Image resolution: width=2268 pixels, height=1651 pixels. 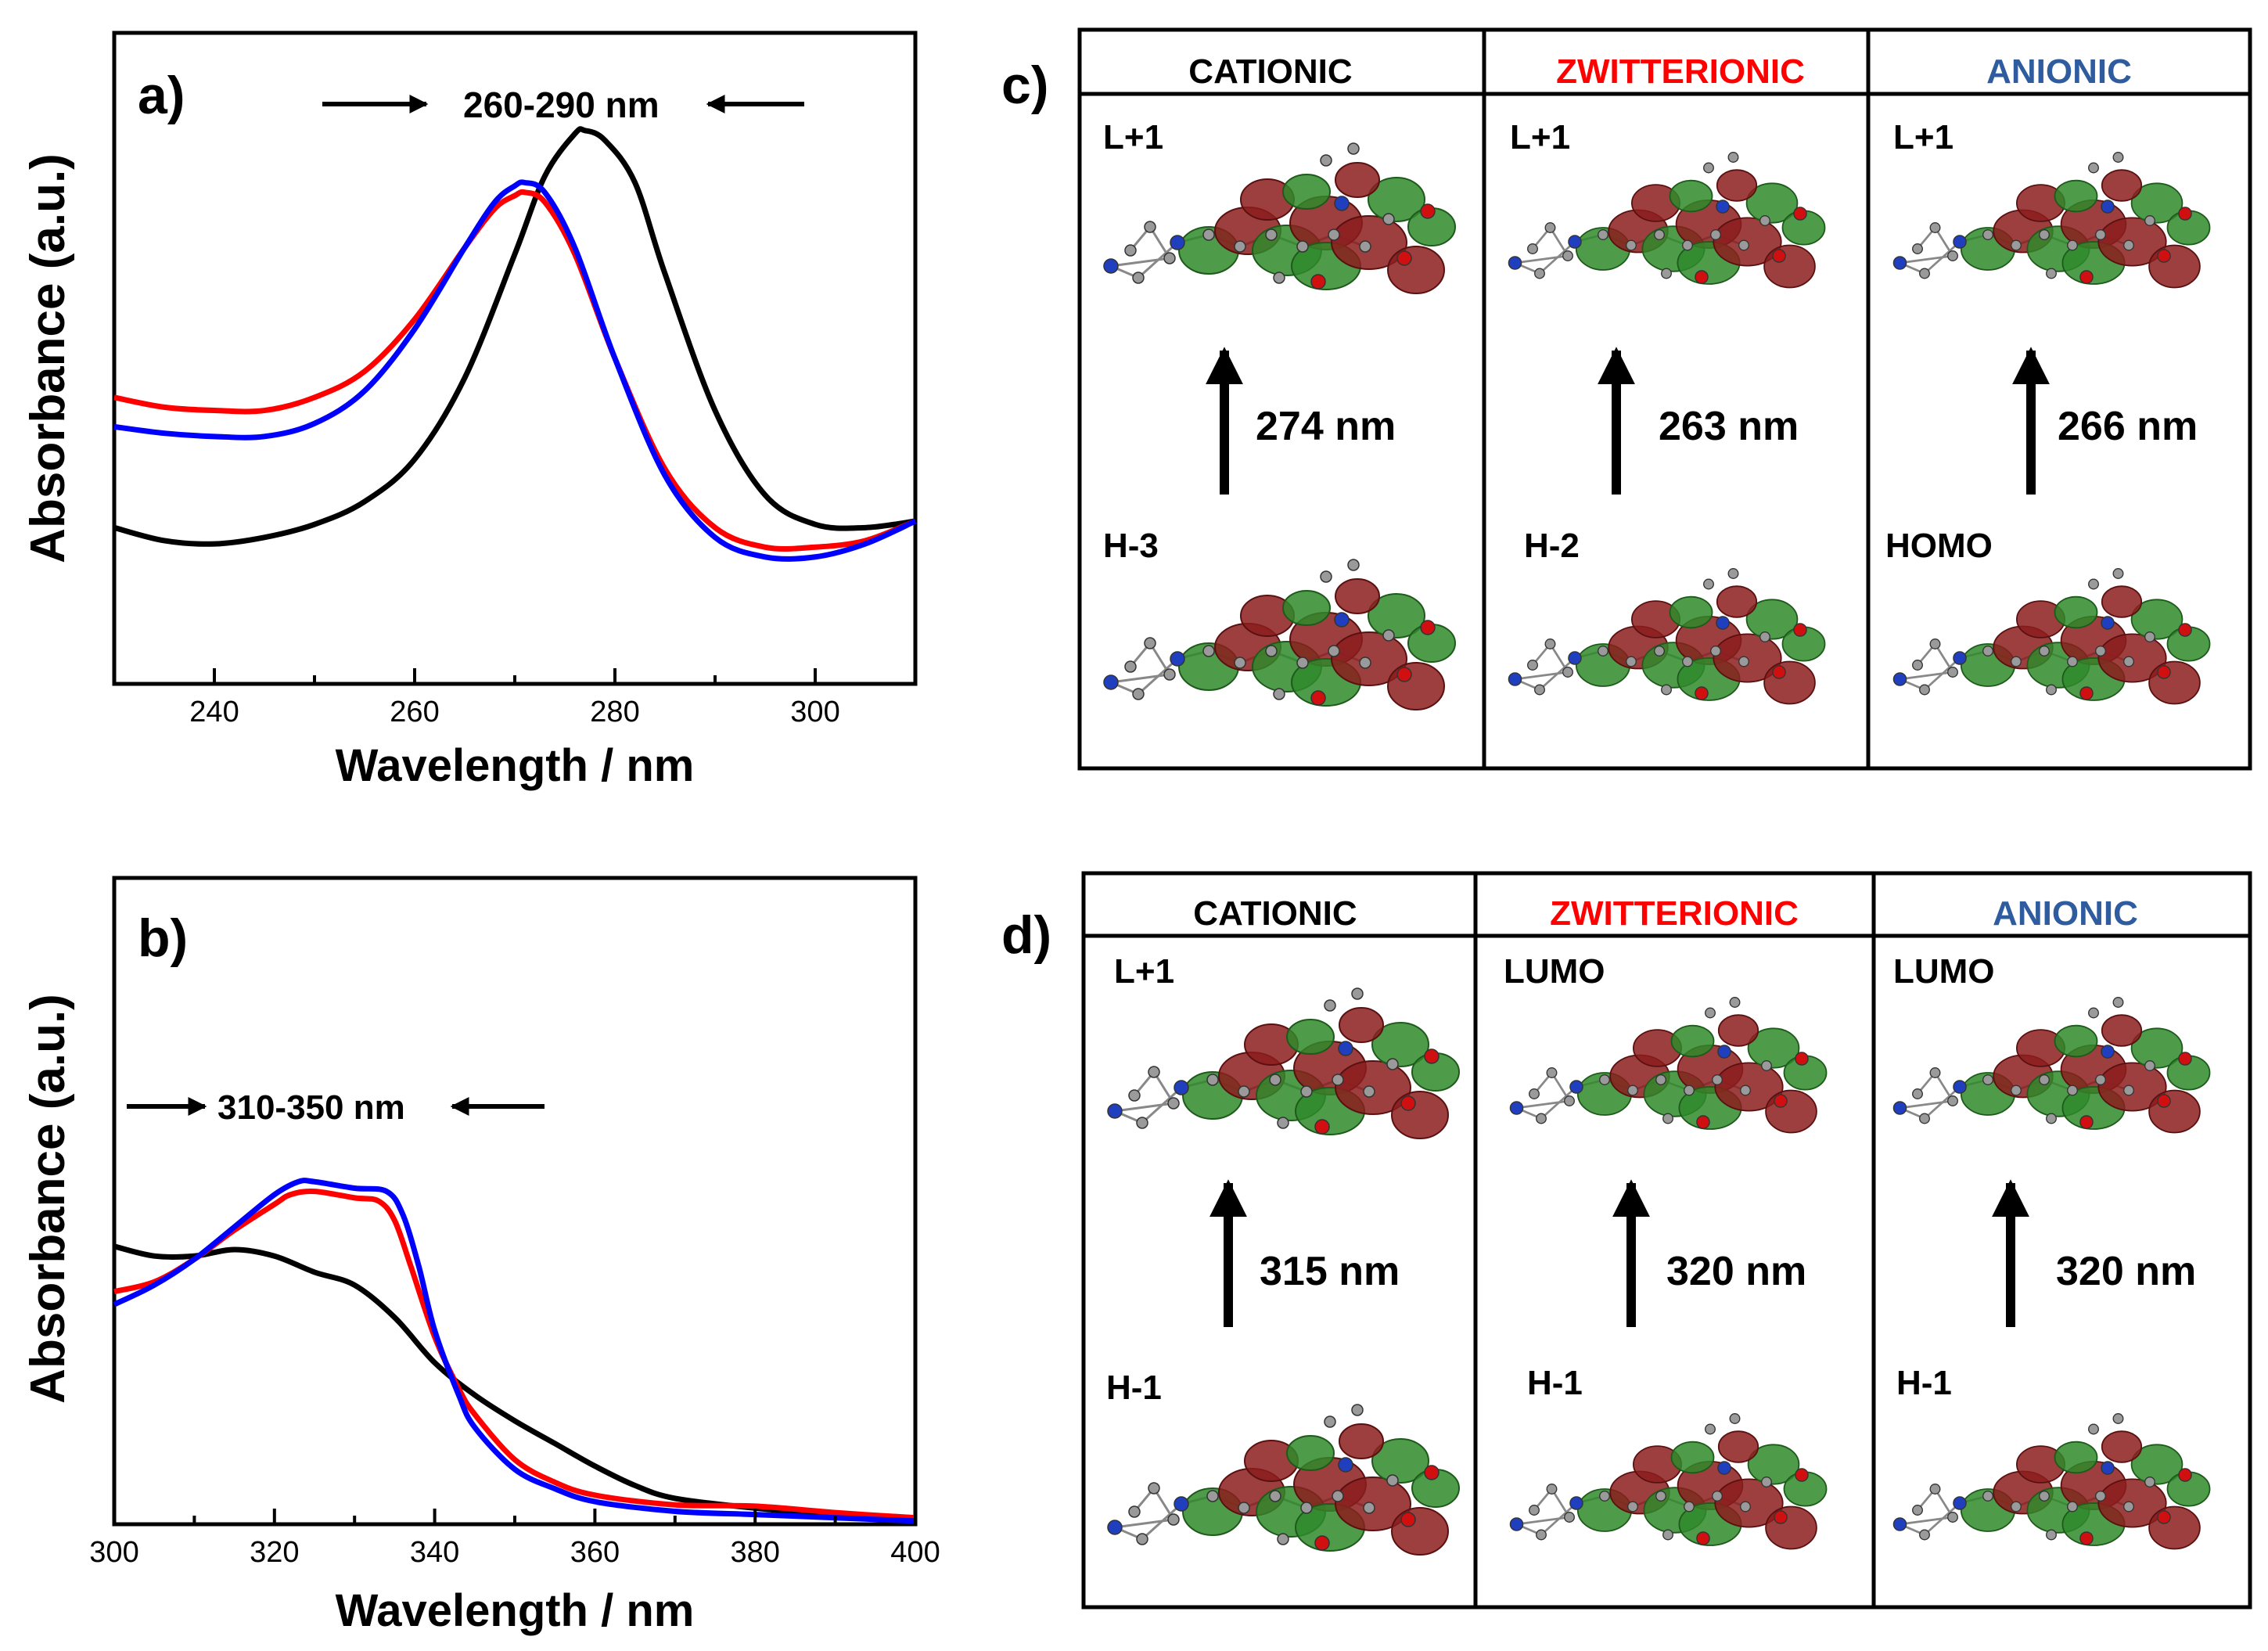 What do you see at coordinates (1283, 1480) in the screenshot?
I see `molecular-orbital-icon` at bounding box center [1283, 1480].